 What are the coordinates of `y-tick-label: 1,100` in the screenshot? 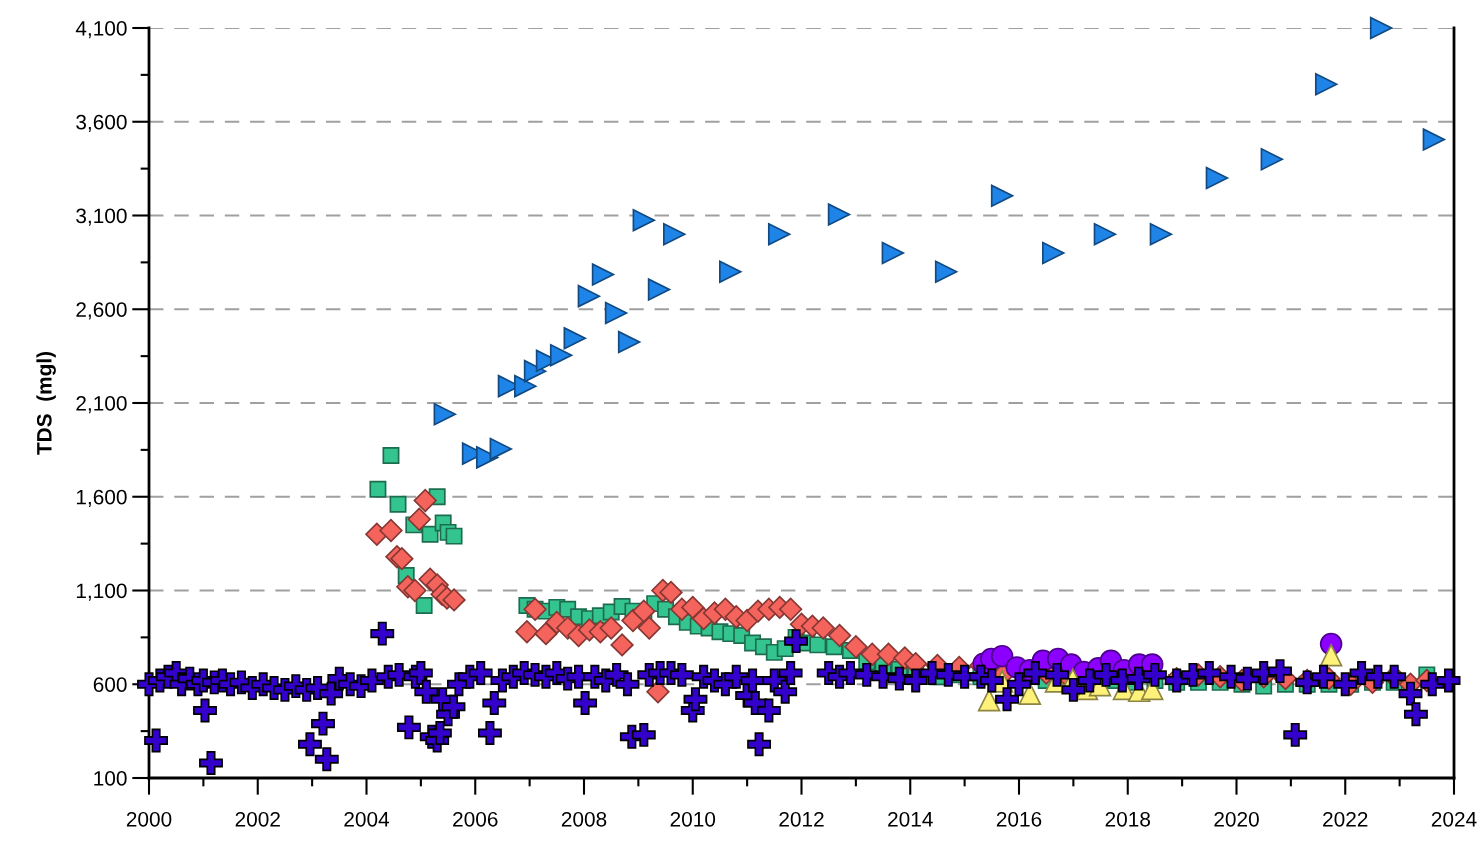 It's located at (101, 592).